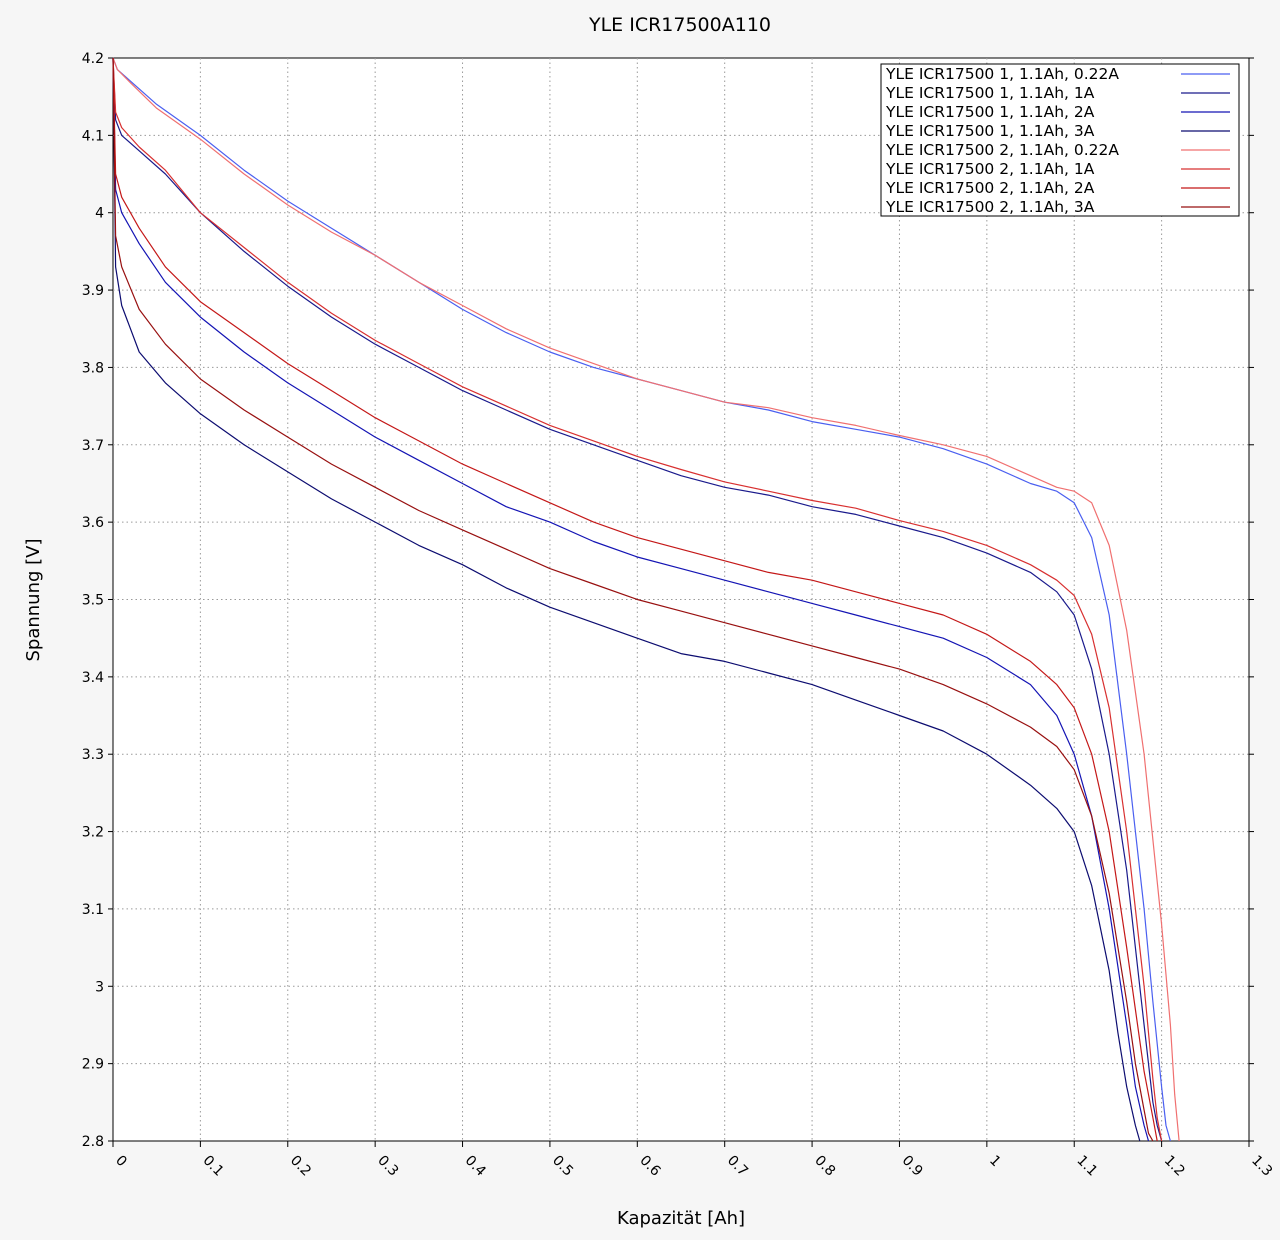  Describe the element at coordinates (1002, 74) in the screenshot. I see `legend-label-1: YLE ICR17500 1, 1.1Ah, 0.22A` at that location.